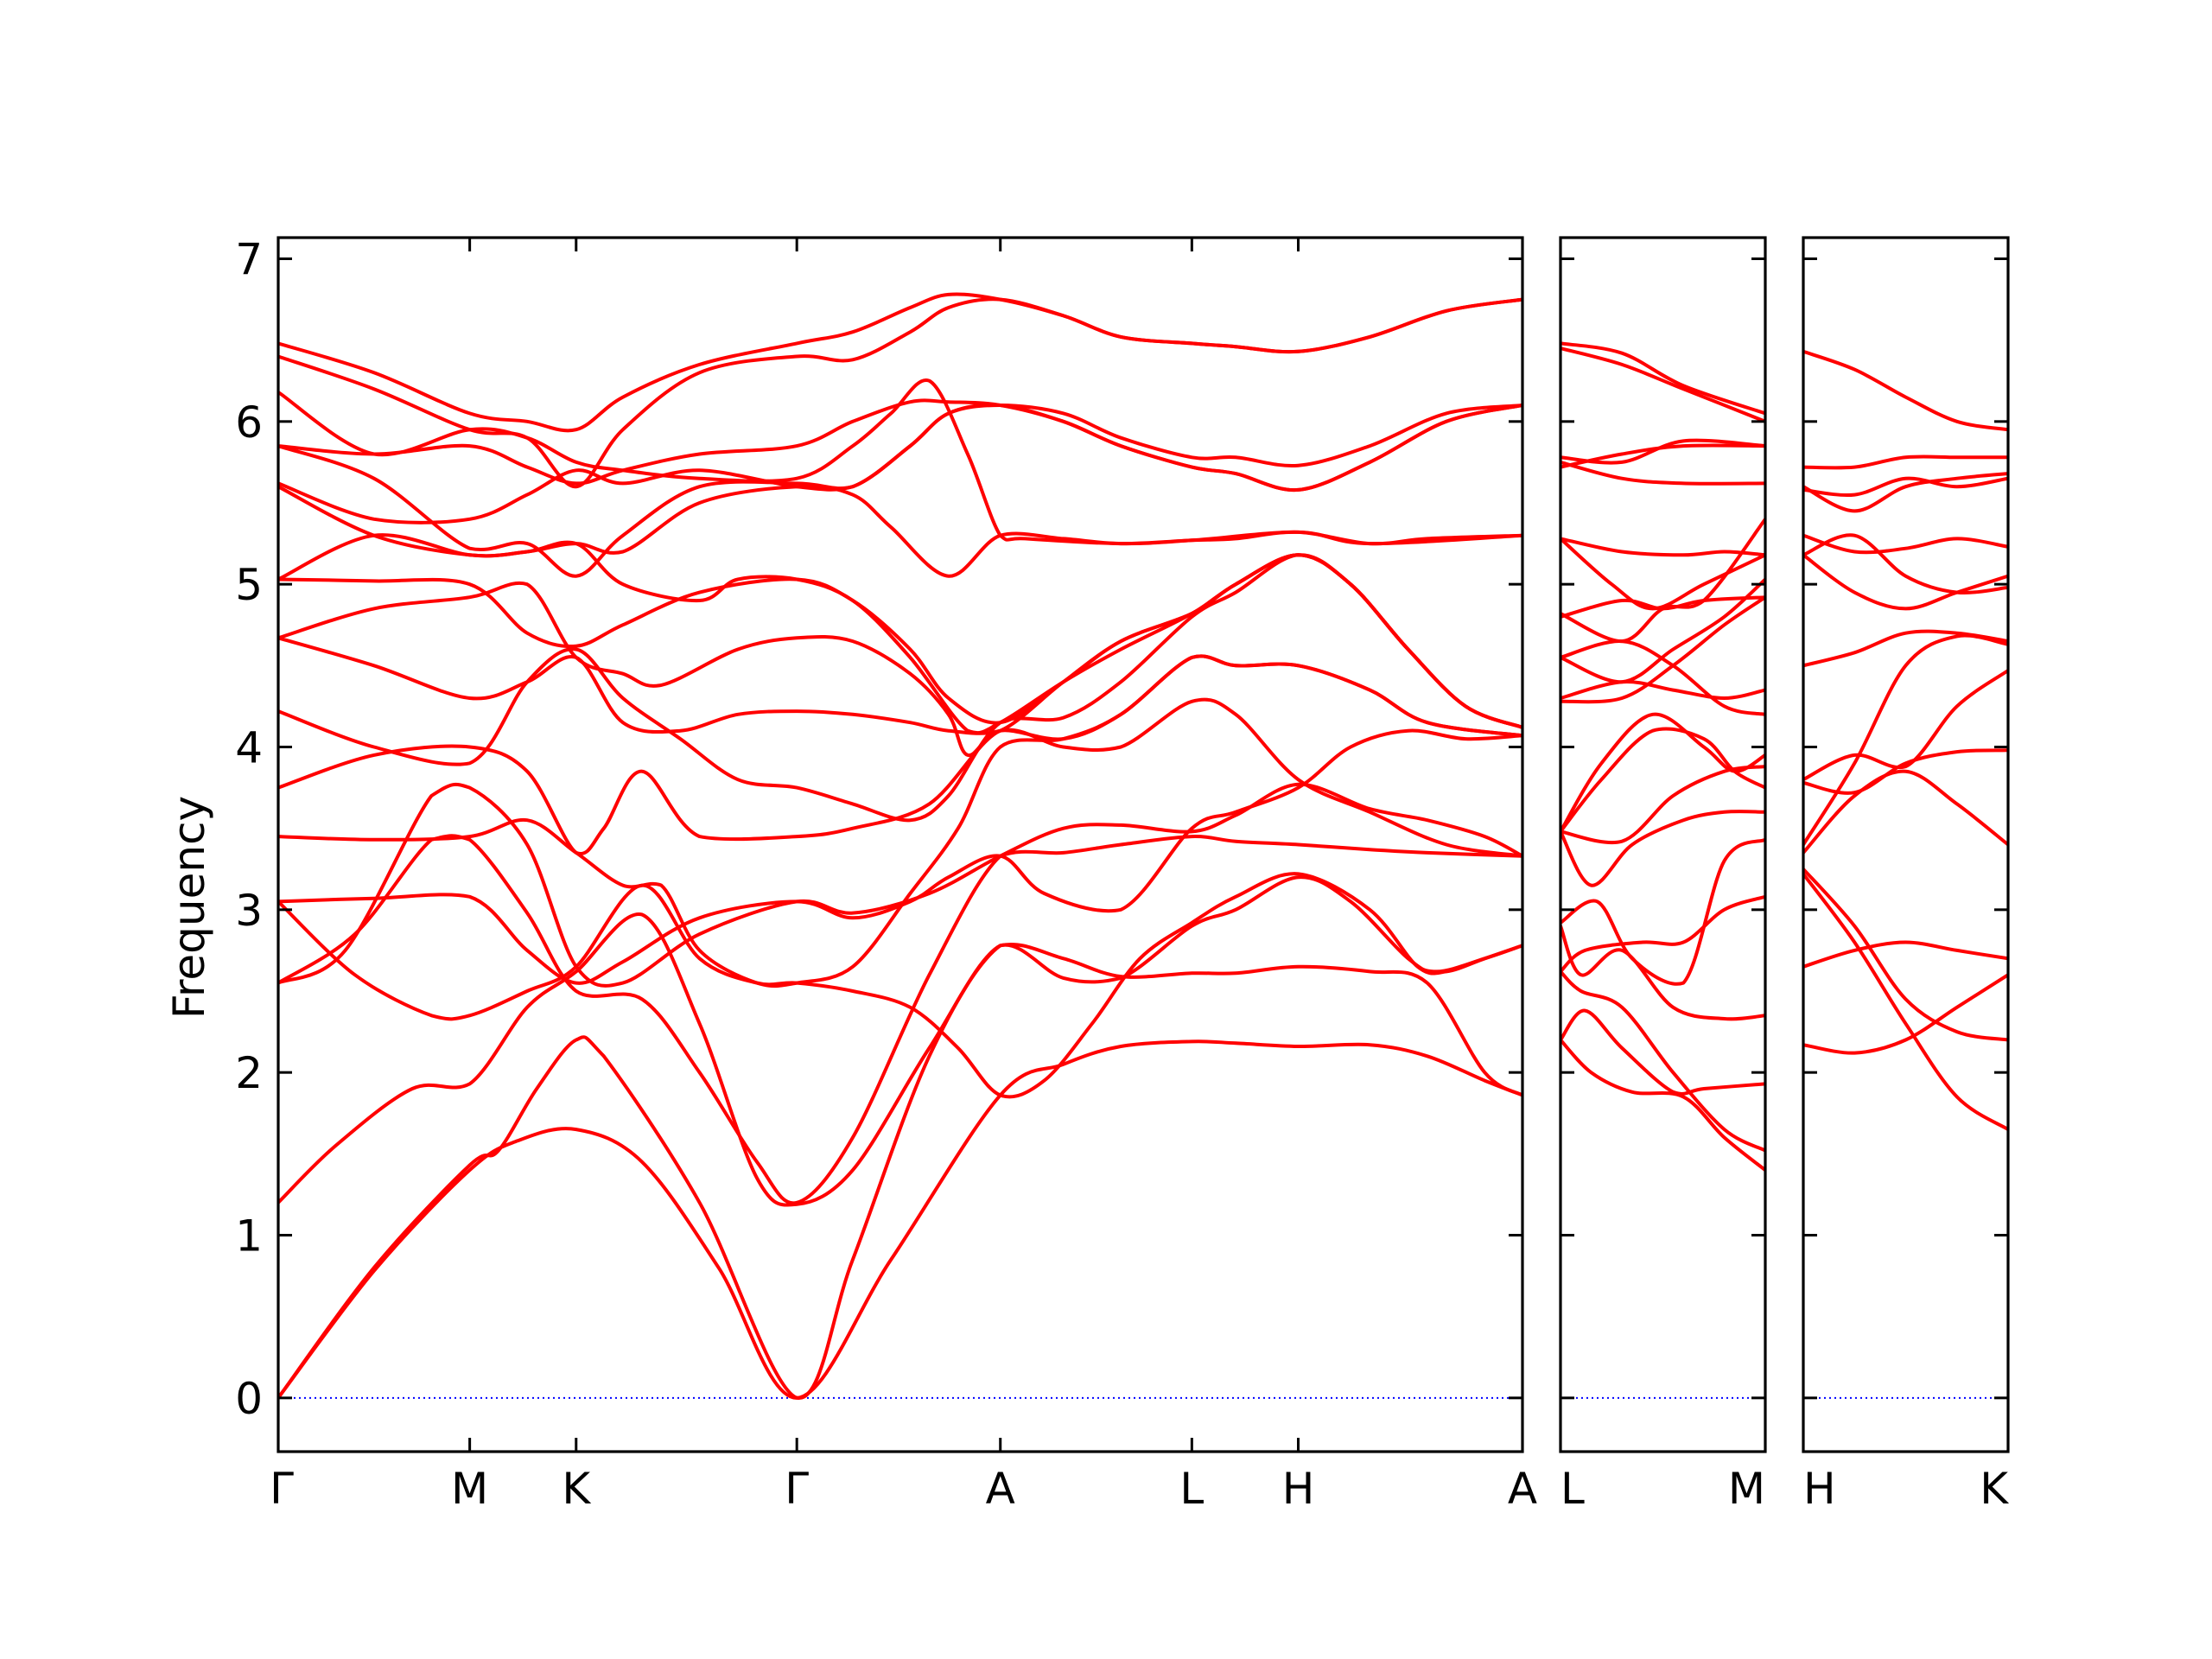 The height and width of the screenshot is (1659, 2212). Describe the element at coordinates (249, 585) in the screenshot. I see `y-tick-label: 5` at that location.